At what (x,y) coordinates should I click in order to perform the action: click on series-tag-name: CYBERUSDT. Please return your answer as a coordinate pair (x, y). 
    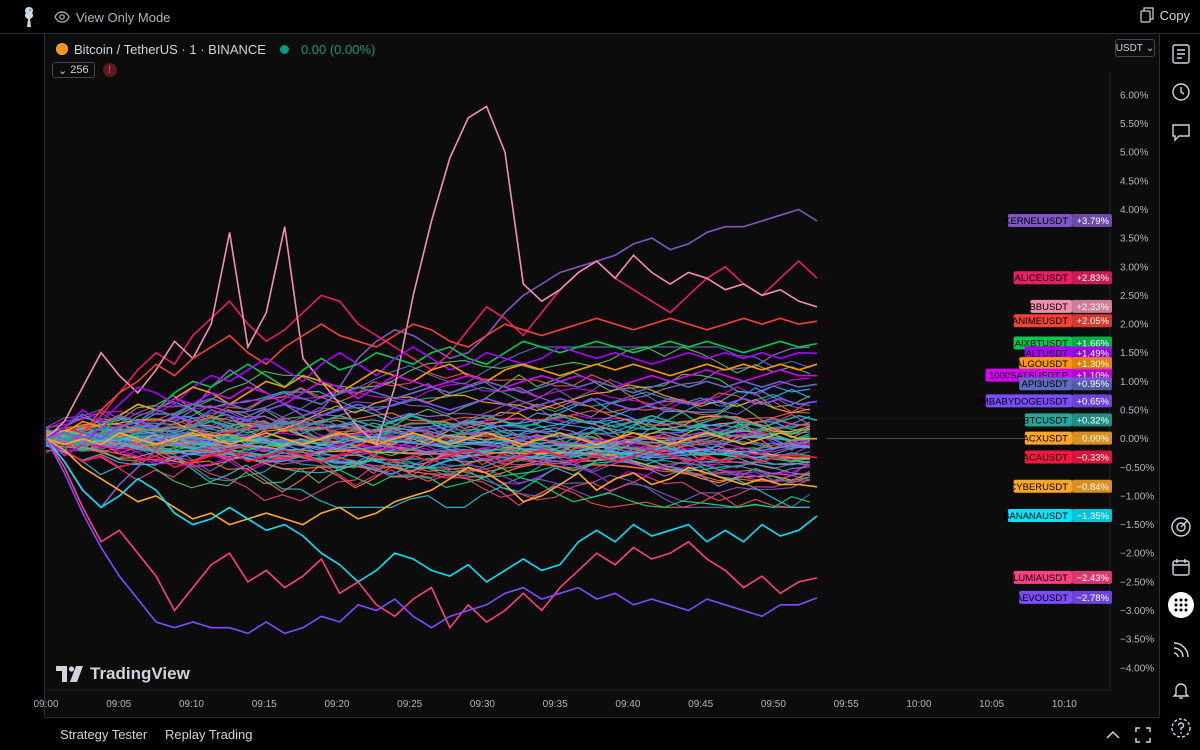
    Looking at the image, I should click on (1038, 487).